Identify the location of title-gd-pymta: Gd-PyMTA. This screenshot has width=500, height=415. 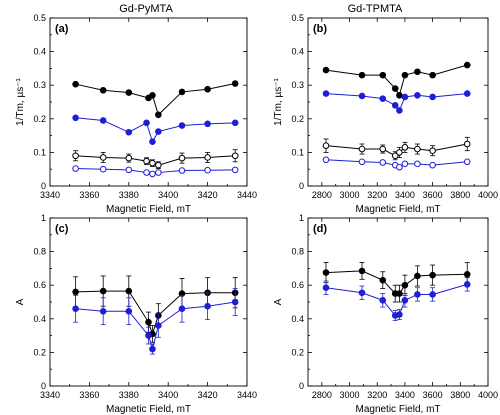
(146, 9).